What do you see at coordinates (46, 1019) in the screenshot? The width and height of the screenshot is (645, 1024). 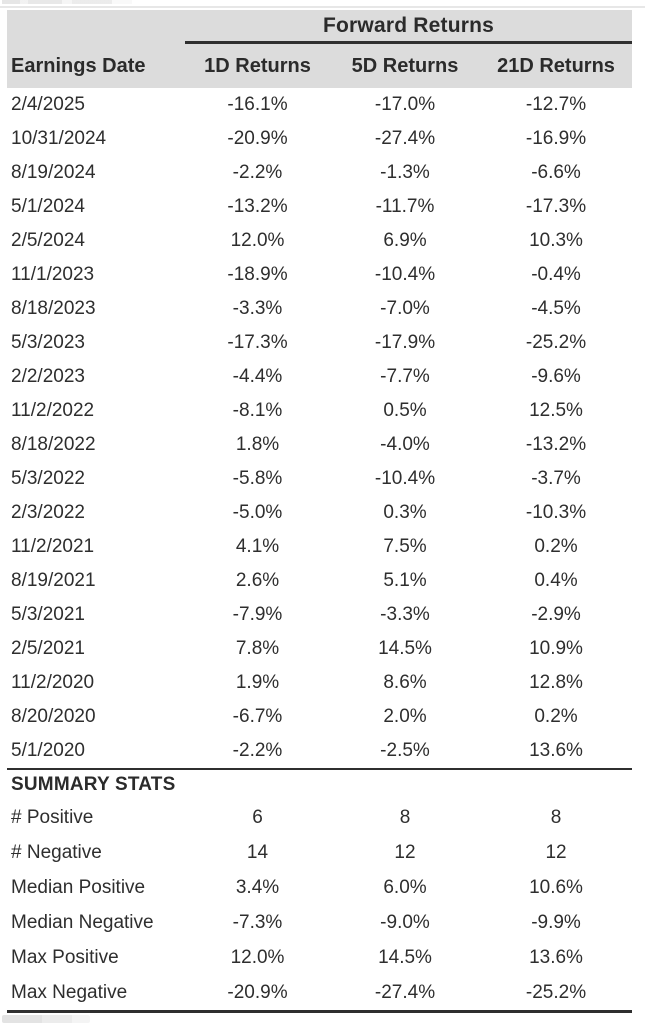 I see `cropped-text-fragment-bottom` at bounding box center [46, 1019].